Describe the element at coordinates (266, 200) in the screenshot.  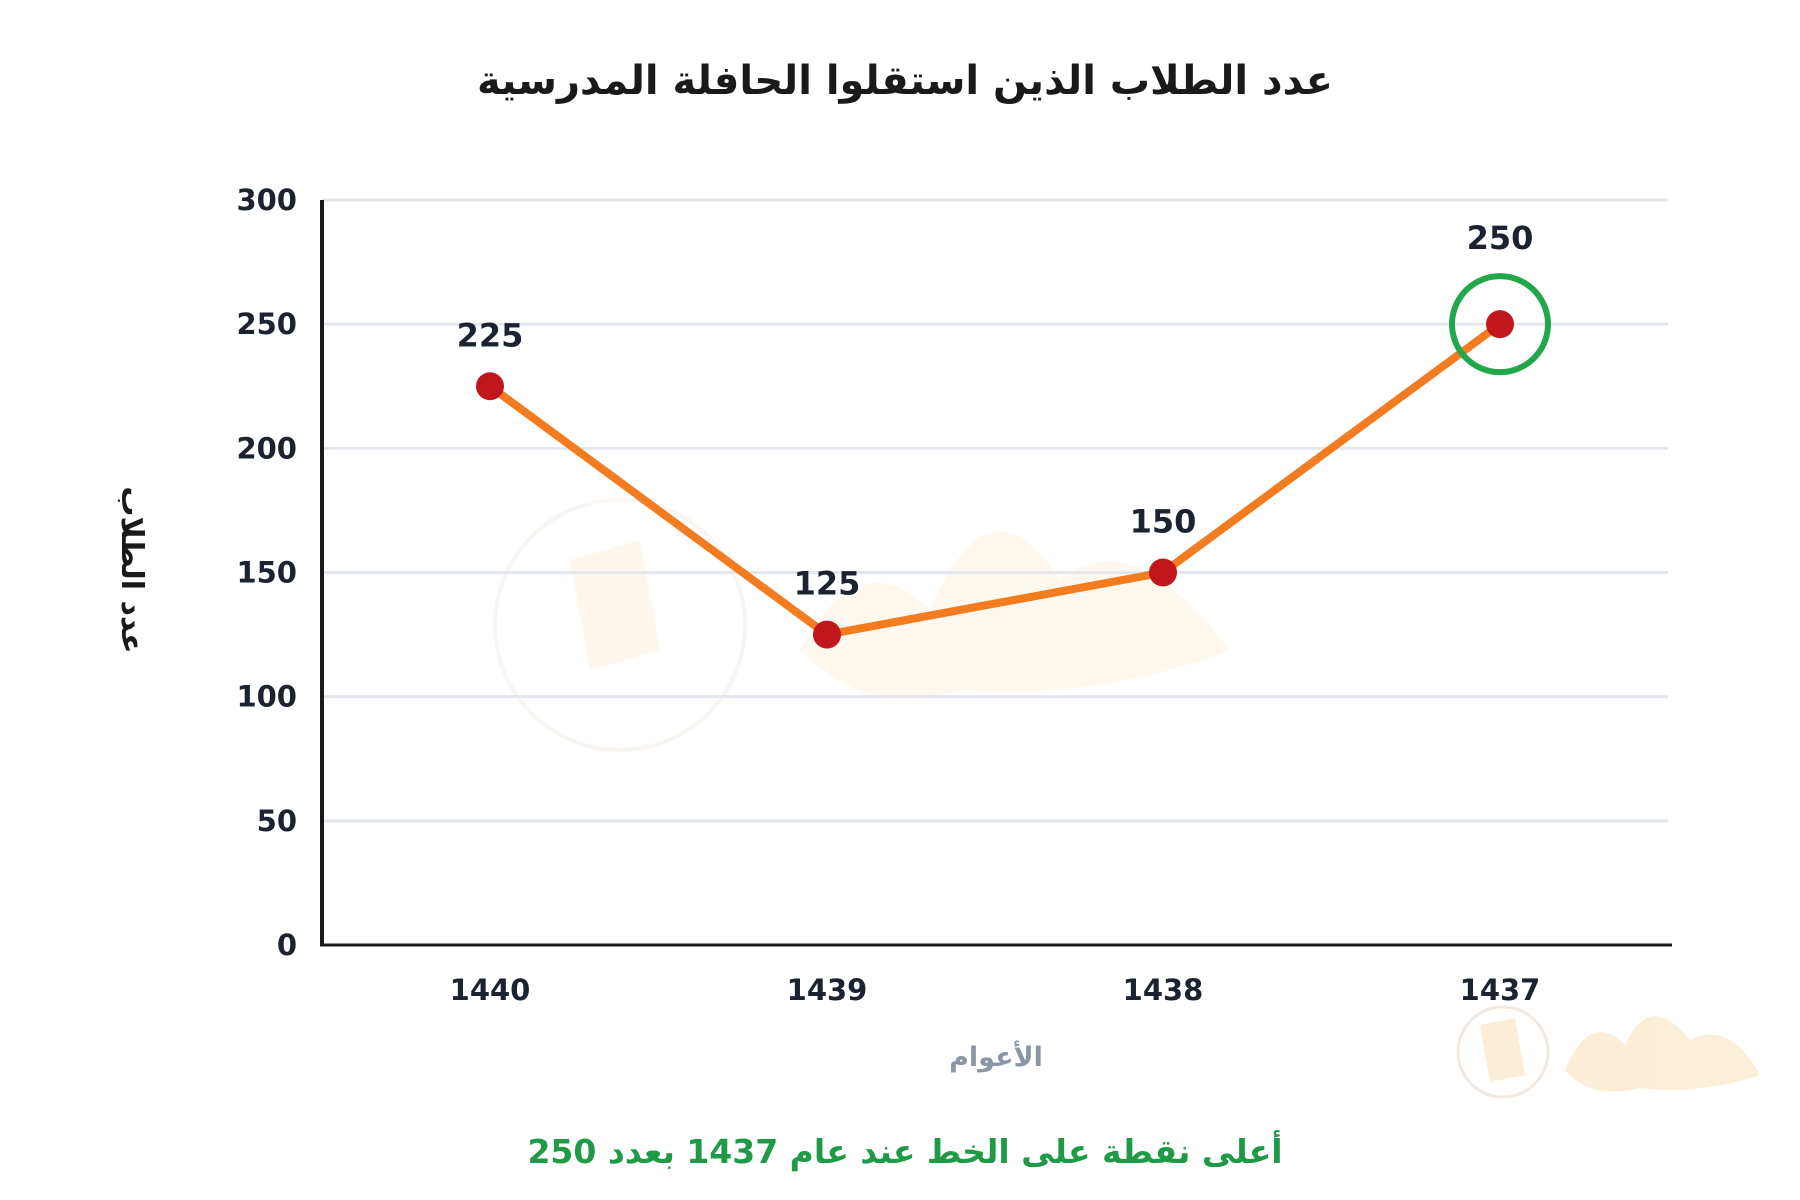
I see `y-tick-label: 300` at that location.